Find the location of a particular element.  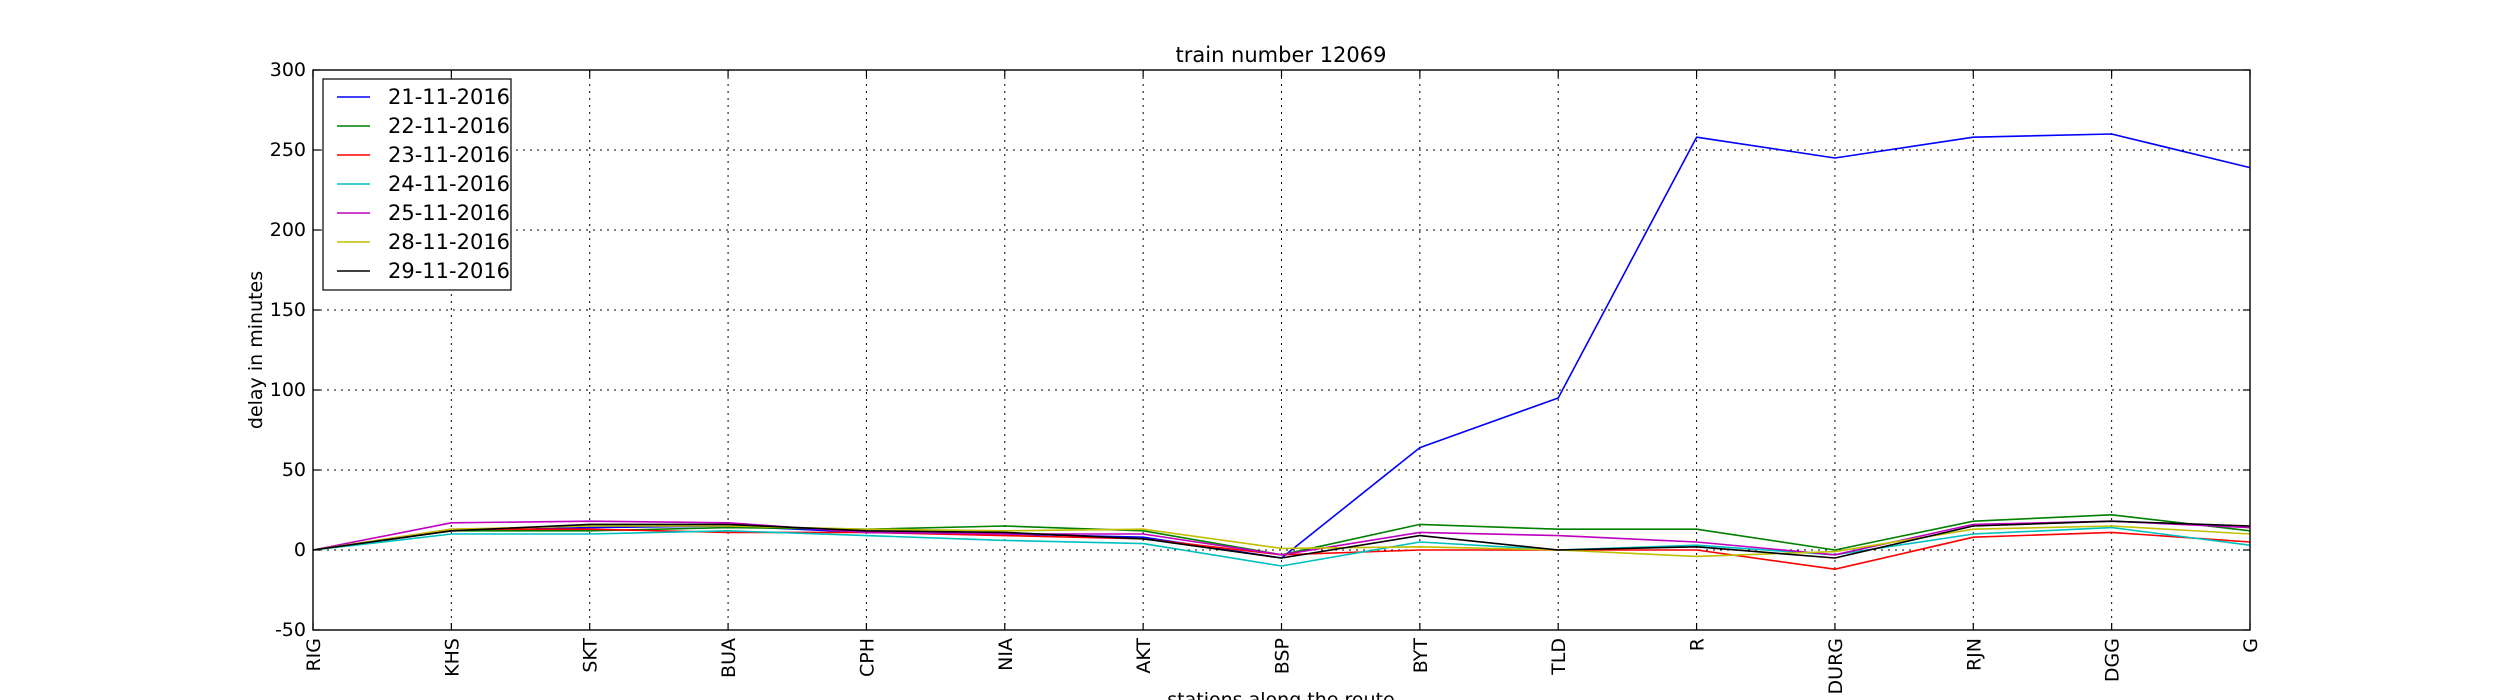

x-tick-label: BUA is located at coordinates (729, 658).